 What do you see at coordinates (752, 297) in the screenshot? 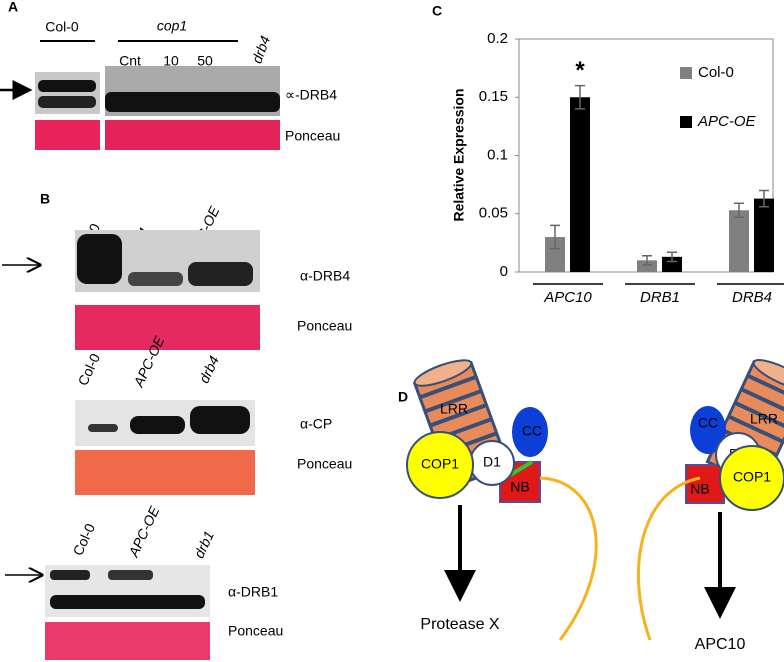
I see `x-tick-label: DRB4` at bounding box center [752, 297].